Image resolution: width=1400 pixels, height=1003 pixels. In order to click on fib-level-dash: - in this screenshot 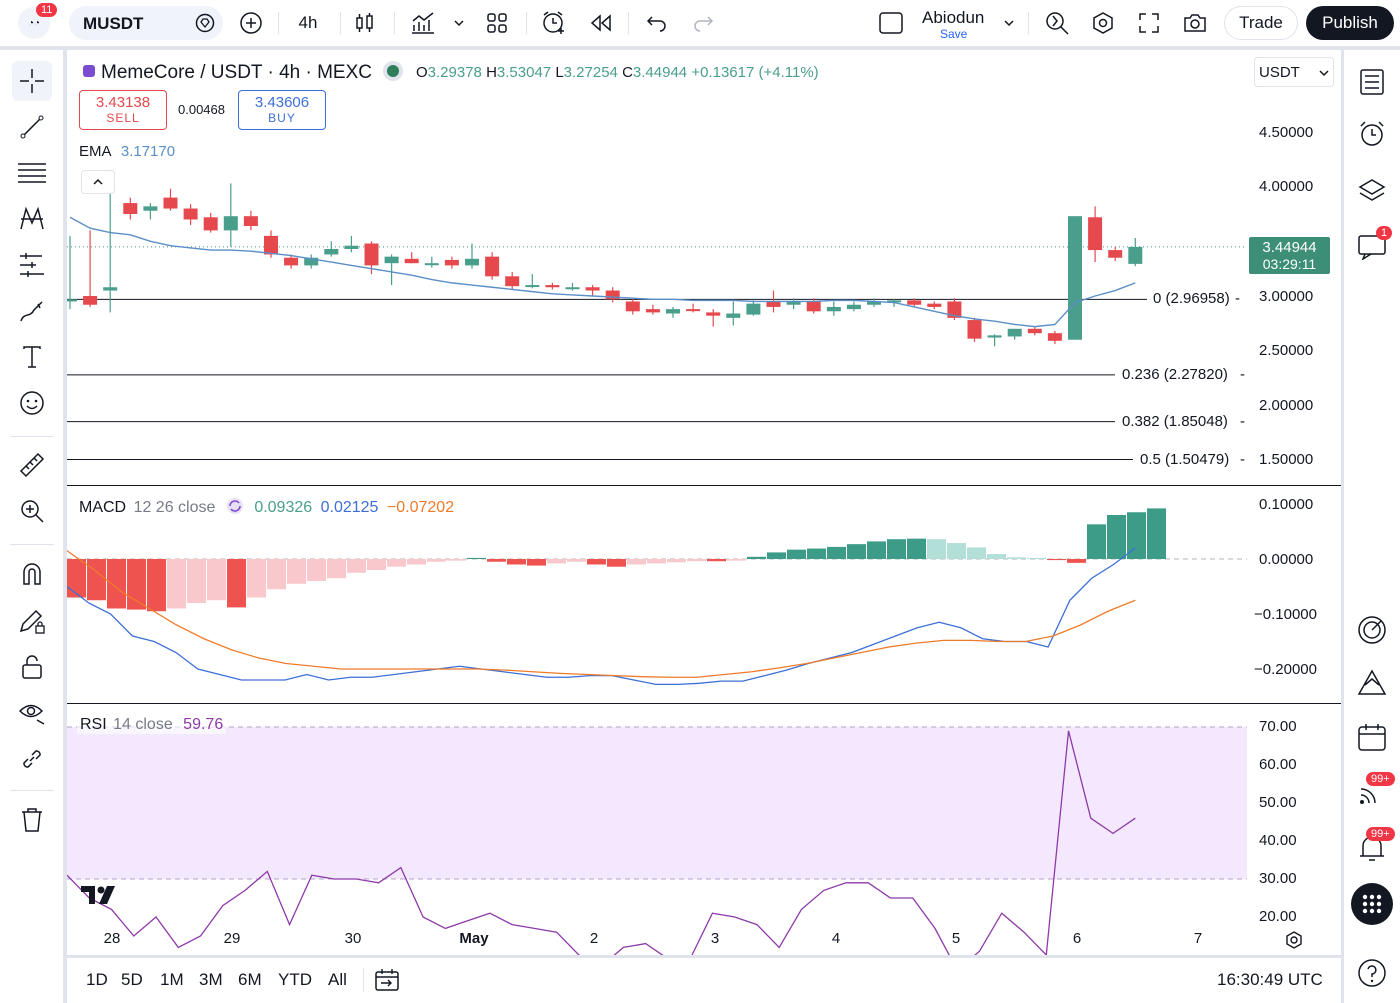, I will do `click(1242, 459)`.